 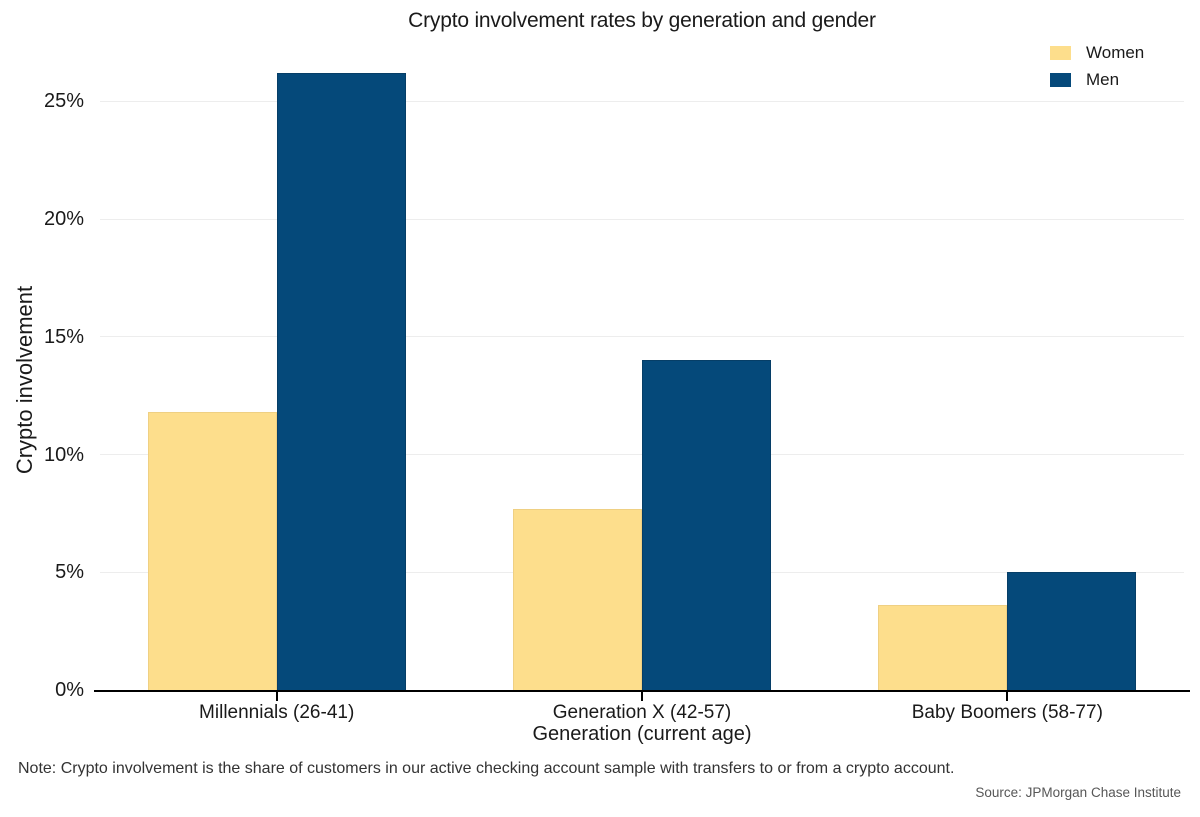 I want to click on y-tick-label-20: 20%, so click(x=63, y=219).